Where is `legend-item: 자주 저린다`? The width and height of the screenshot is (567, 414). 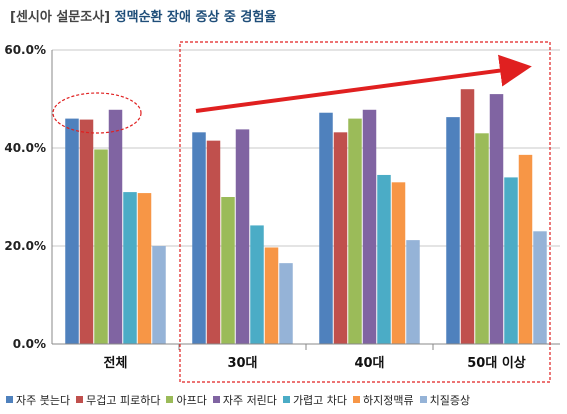
legend-item: 자주 저린다 is located at coordinates (244, 400).